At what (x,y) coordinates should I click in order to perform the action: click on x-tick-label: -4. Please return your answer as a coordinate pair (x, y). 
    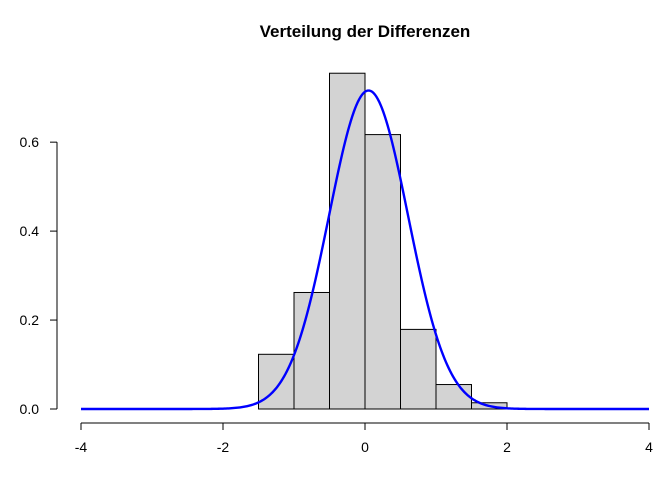
    Looking at the image, I should click on (81, 447).